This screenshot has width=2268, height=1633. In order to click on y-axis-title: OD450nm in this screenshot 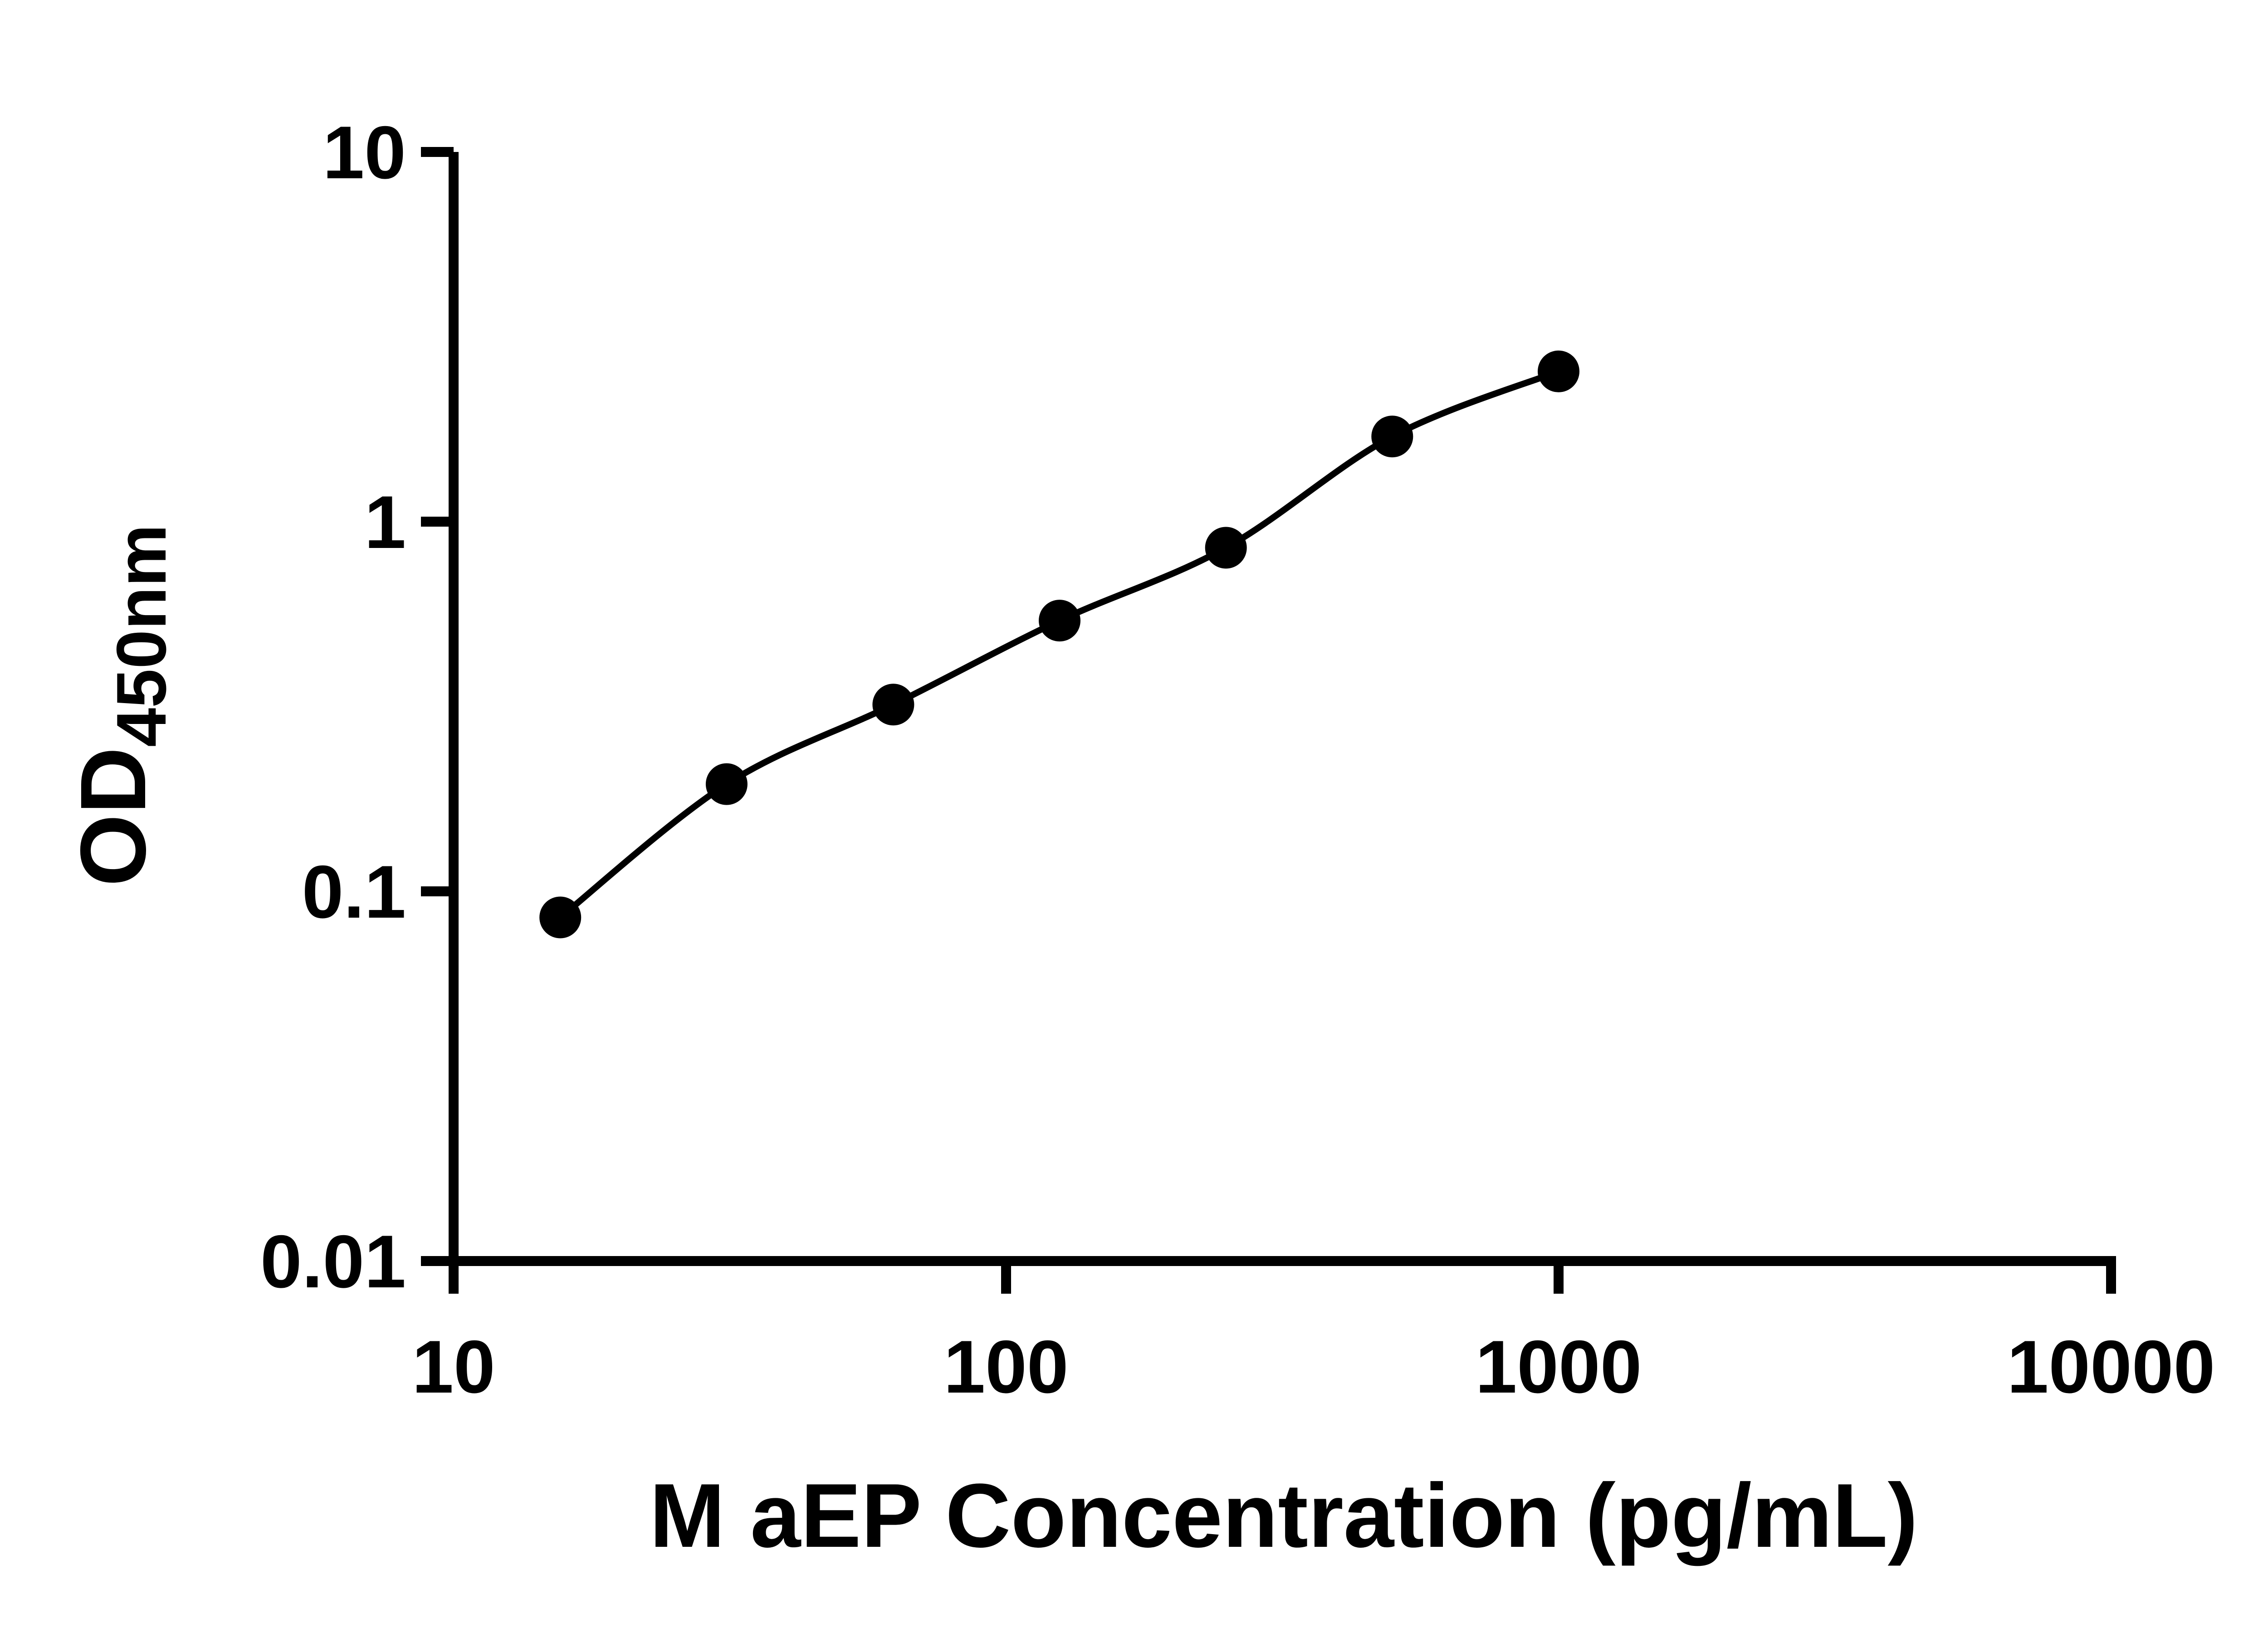, I will do `click(121, 705)`.